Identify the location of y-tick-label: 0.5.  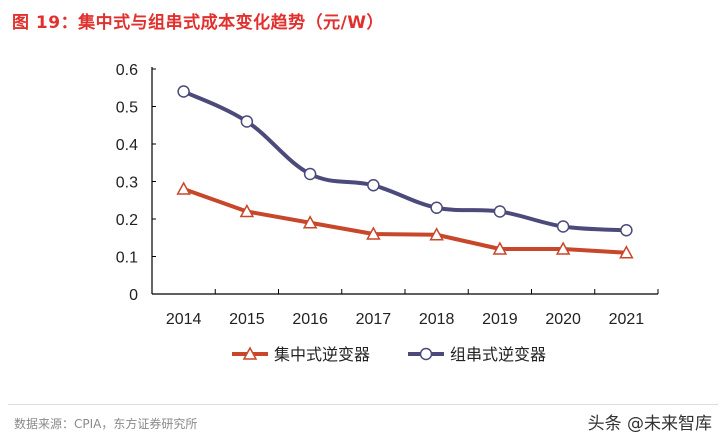
(127, 108).